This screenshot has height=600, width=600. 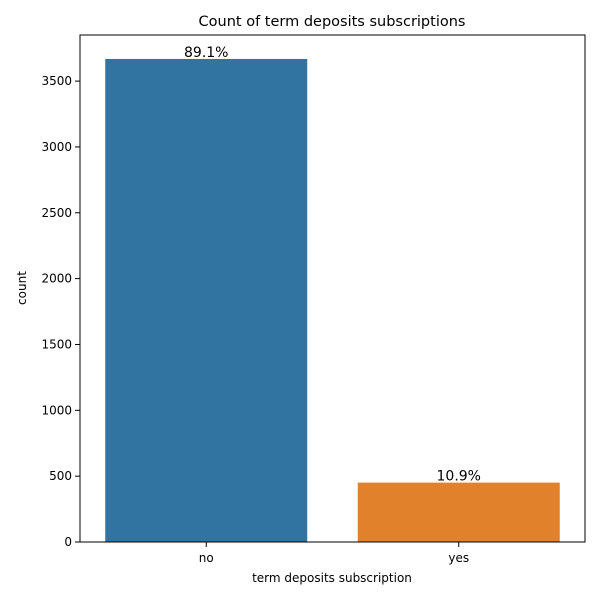 I want to click on data-label-yes: 10.9%, so click(x=459, y=477).